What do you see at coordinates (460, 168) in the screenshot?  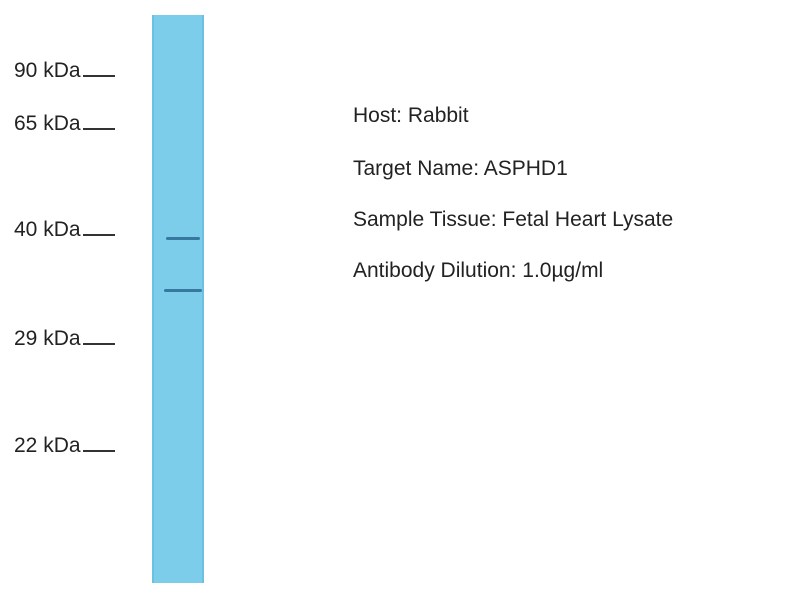 I see `target-name-label: Target Name: ASPHD1` at bounding box center [460, 168].